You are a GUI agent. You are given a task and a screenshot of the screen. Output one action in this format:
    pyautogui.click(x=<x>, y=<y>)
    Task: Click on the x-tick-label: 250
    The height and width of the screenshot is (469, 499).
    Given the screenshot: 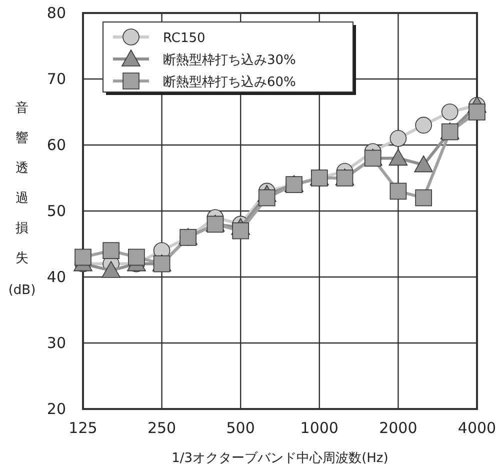 What is the action you would take?
    pyautogui.click(x=161, y=428)
    